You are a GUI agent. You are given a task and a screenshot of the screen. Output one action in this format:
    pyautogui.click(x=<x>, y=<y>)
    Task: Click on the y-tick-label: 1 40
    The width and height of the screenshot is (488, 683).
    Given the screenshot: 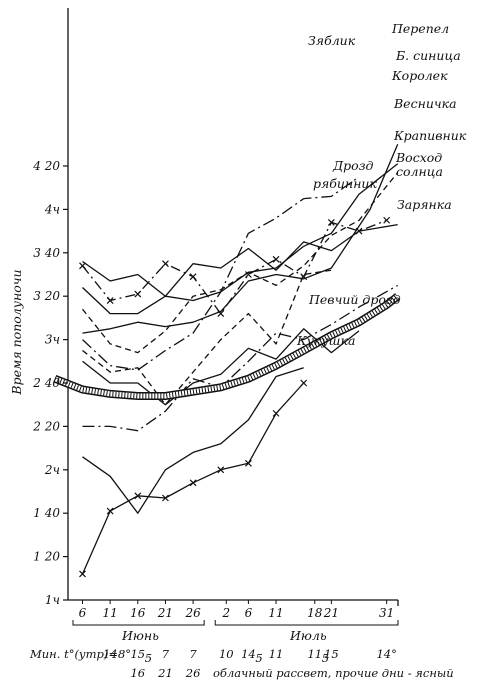 What is the action you would take?
    pyautogui.click(x=46, y=513)
    